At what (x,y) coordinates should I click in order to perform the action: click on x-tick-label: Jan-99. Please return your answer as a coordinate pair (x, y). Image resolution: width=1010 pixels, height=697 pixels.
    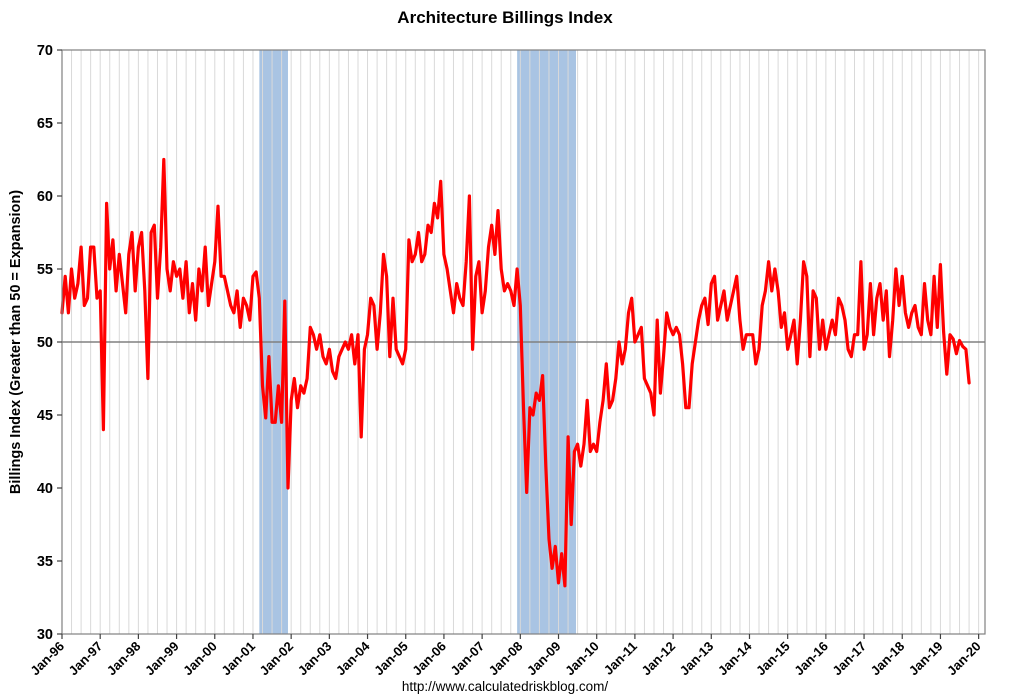
    Looking at the image, I should click on (162, 659).